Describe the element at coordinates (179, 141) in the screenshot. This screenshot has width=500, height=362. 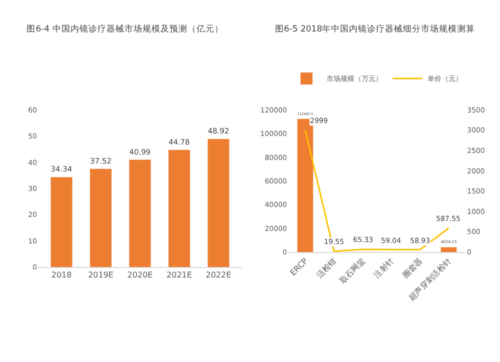
I see `data-label: 44.78` at that location.